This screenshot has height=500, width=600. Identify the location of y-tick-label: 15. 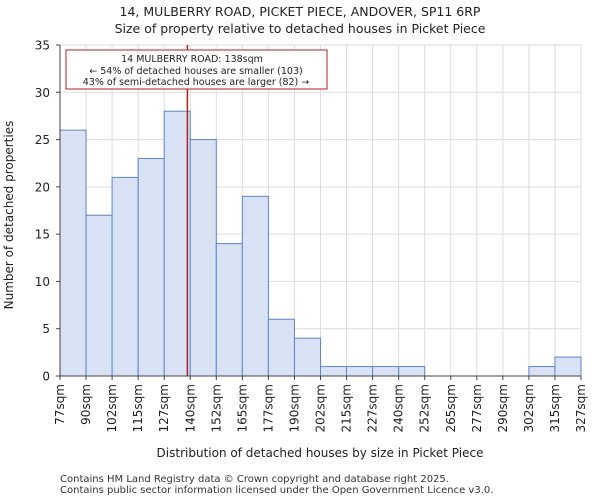
(42, 235).